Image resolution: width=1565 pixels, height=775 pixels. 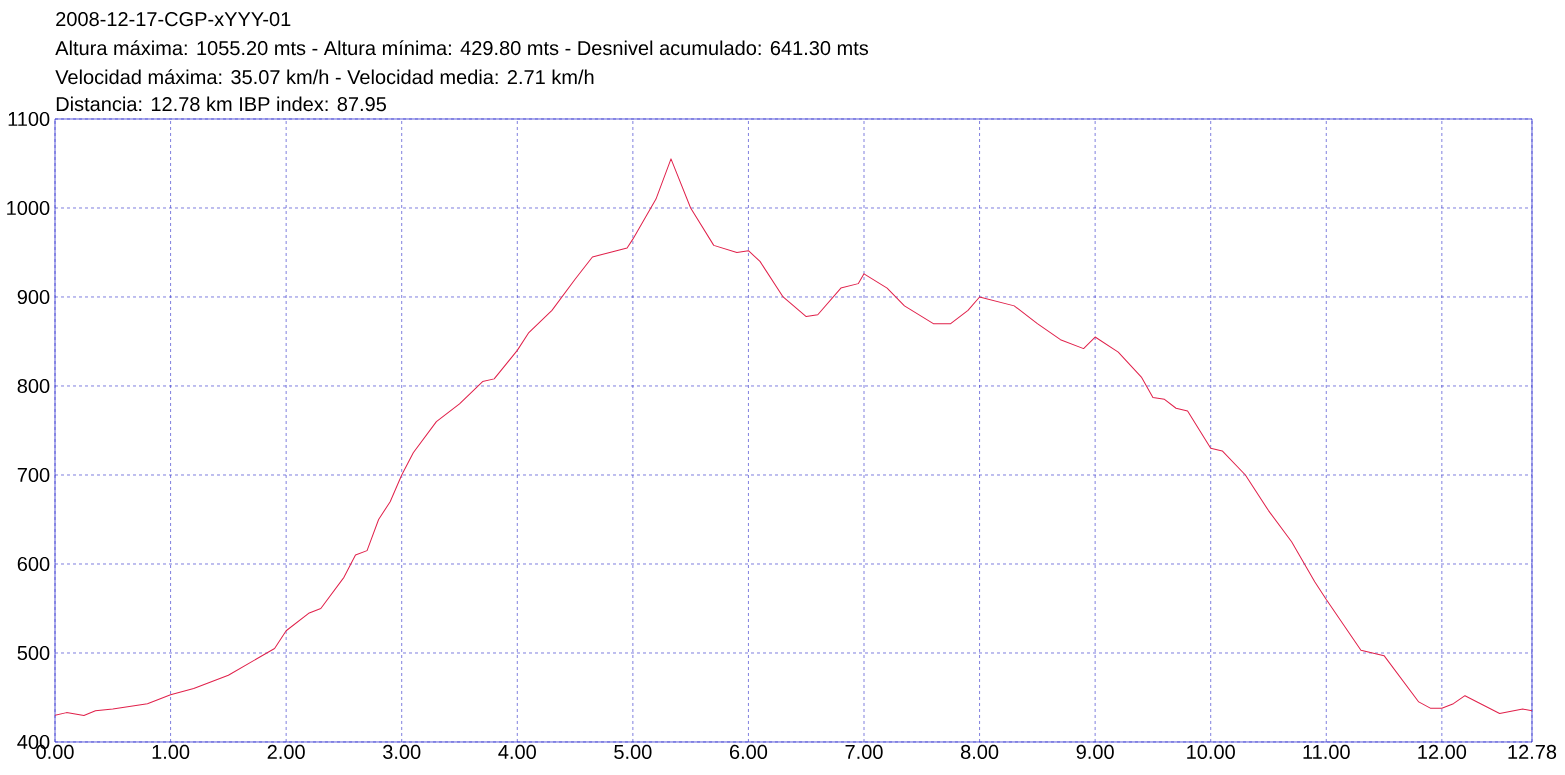 I want to click on text: Velocidad máxima: 35.07 km/h - Velocidad media: 2.71 km/h, so click(x=324, y=77).